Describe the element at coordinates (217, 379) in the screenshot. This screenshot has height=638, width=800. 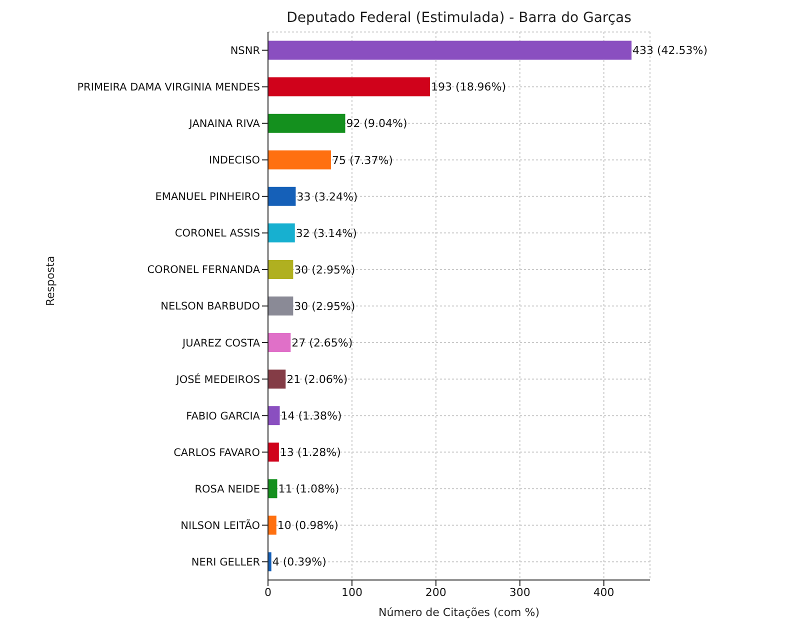
I see `y-tick-label: JOSÉ MEDEIROS` at that location.